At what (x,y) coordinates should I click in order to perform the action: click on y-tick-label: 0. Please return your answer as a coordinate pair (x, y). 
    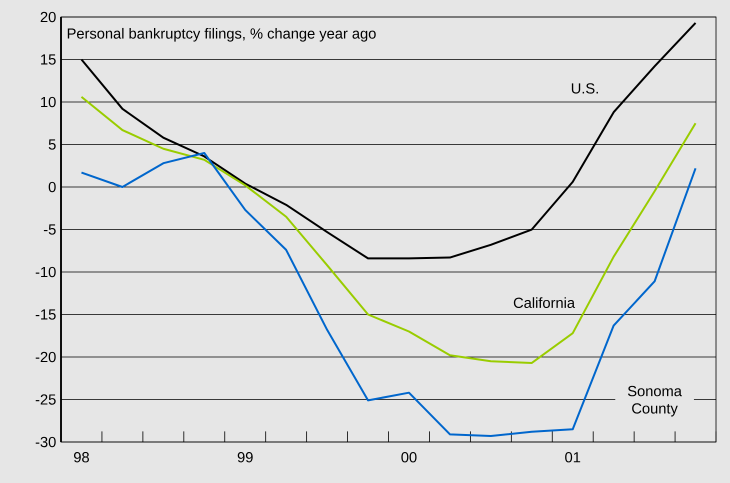
    Looking at the image, I should click on (52, 187).